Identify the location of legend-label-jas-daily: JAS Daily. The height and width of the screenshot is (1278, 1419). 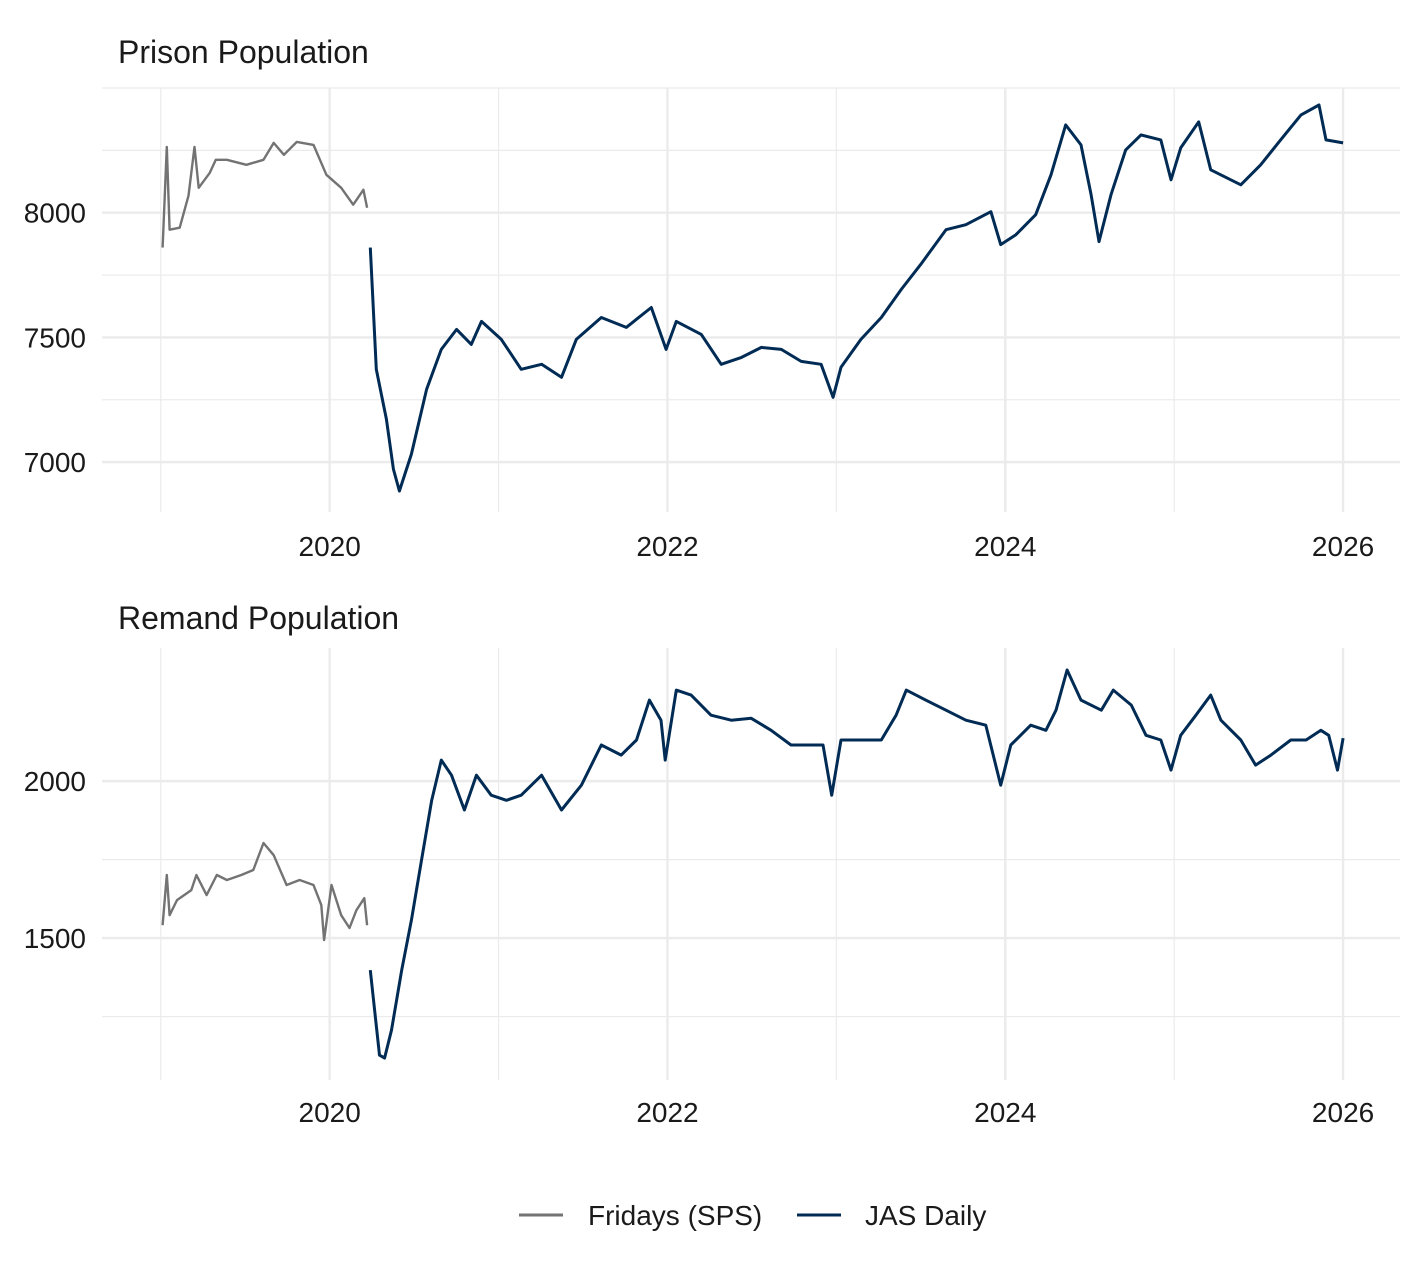
(925, 1215).